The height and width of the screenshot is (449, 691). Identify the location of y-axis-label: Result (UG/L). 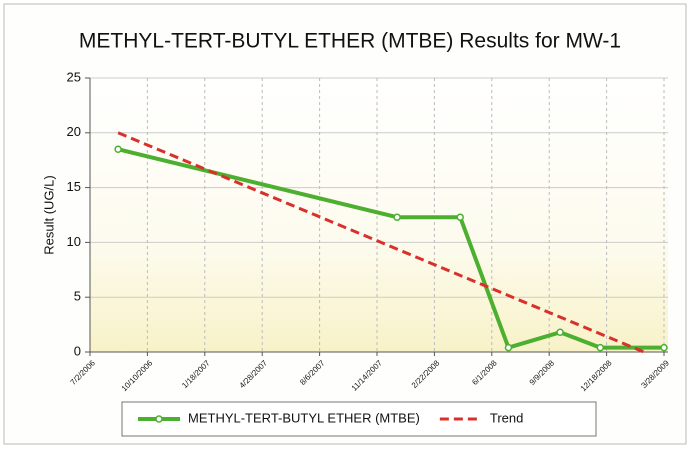
(48, 214).